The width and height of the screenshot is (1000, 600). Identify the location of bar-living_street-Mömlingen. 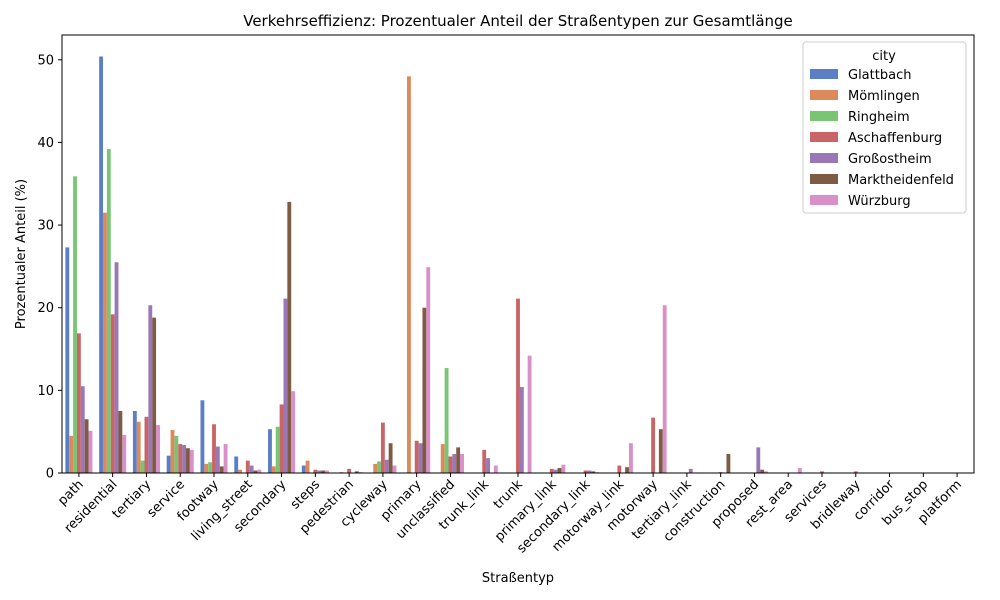
(240, 471).